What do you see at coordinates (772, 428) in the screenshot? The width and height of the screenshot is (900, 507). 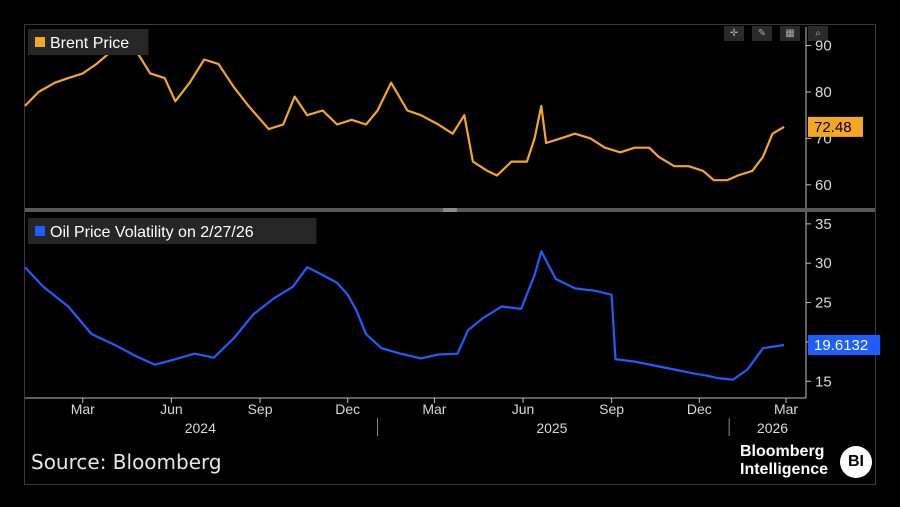 I see `x-year-label: 2026` at bounding box center [772, 428].